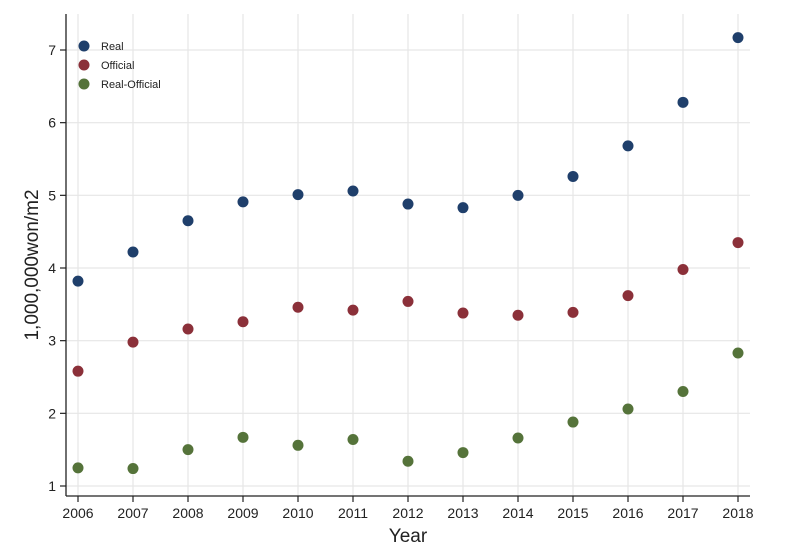 Image resolution: width=800 pixels, height=551 pixels. Describe the element at coordinates (737, 513) in the screenshot. I see `x-tick-label: 2018` at that location.